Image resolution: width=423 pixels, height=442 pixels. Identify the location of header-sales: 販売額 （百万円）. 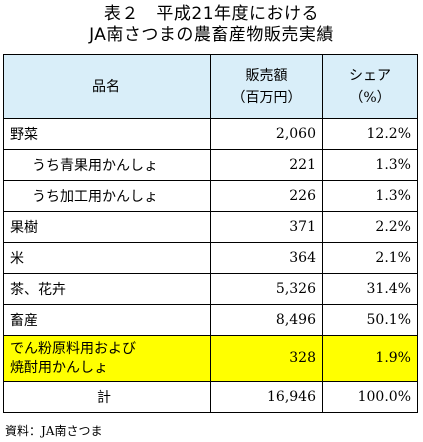
(266, 86).